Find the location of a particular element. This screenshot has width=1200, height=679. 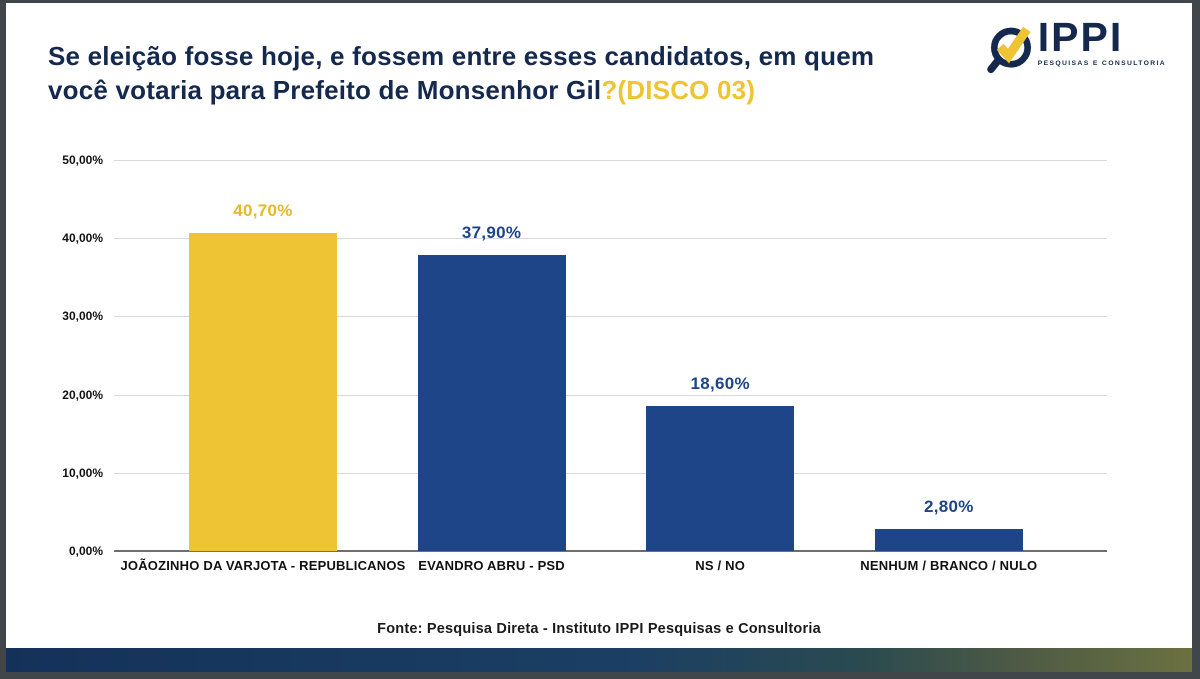

logo-name: IPPI is located at coordinates (1080, 37).